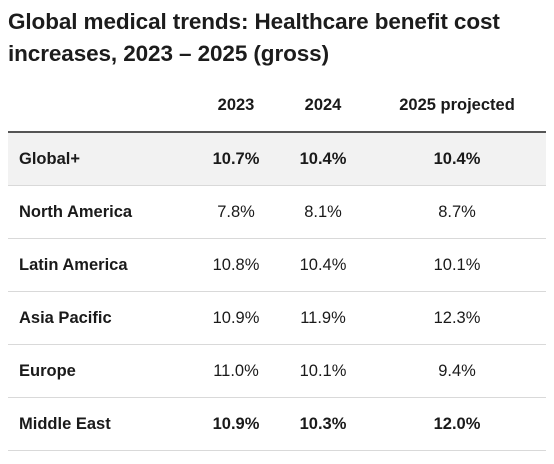  Describe the element at coordinates (101, 318) in the screenshot. I see `region-label: Asia Pacific` at that location.